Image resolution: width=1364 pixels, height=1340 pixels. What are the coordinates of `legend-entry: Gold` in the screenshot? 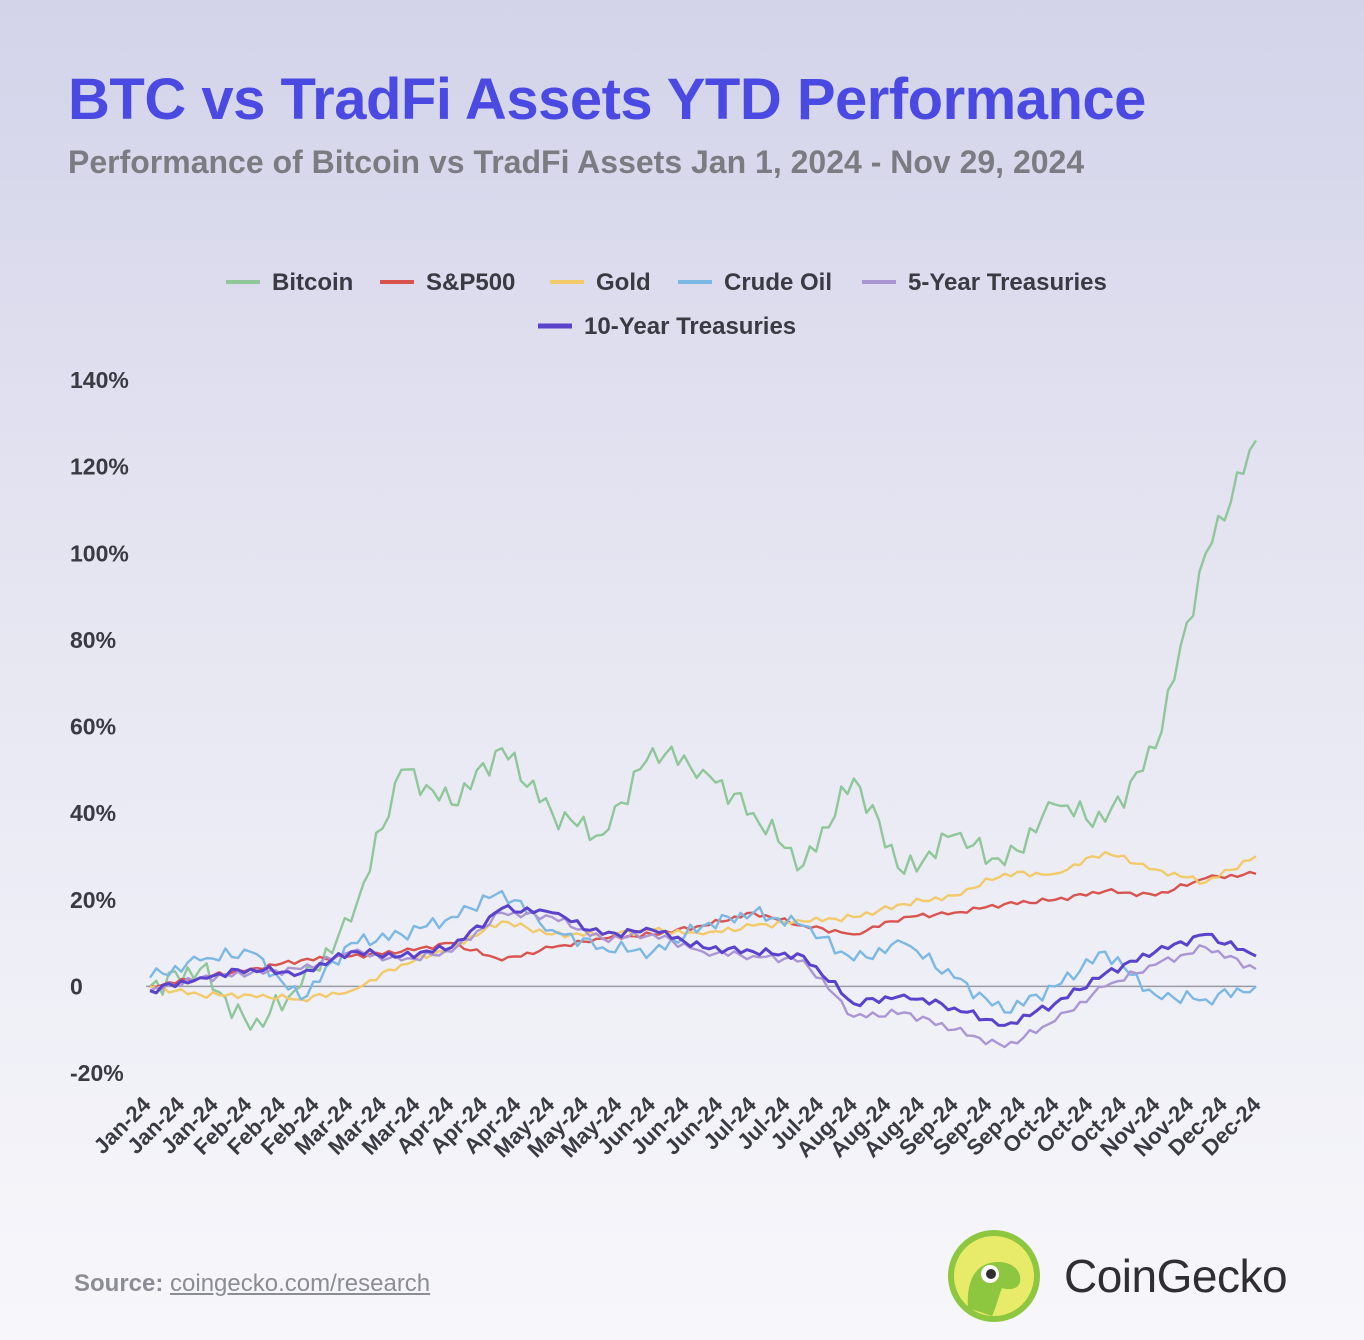 It's located at (623, 282).